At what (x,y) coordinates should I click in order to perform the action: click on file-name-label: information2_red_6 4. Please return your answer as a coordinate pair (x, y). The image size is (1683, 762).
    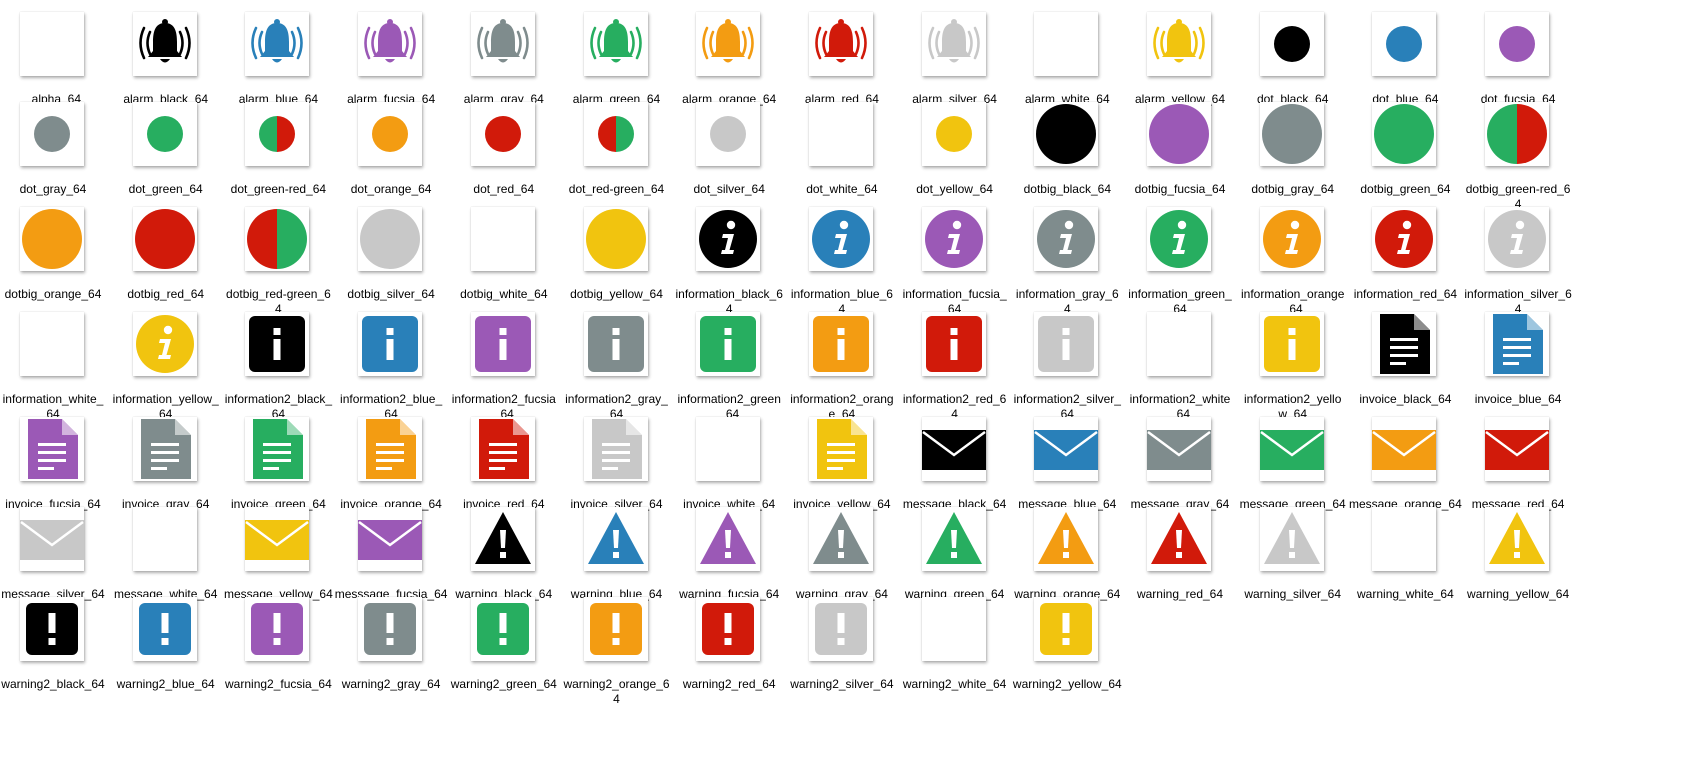
    Looking at the image, I should click on (954, 406).